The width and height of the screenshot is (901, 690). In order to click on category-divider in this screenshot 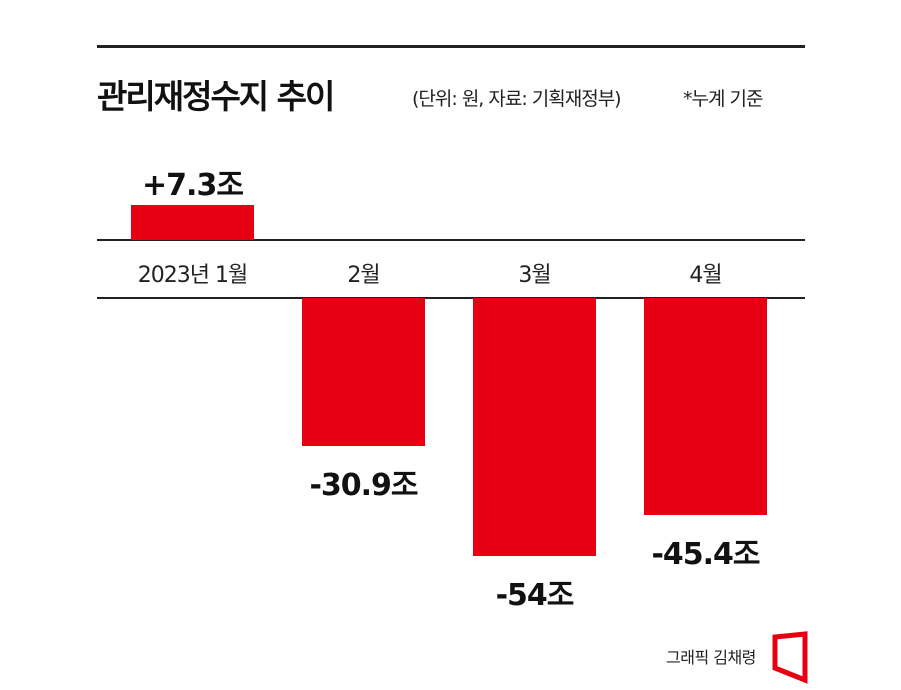, I will do `click(451, 298)`.